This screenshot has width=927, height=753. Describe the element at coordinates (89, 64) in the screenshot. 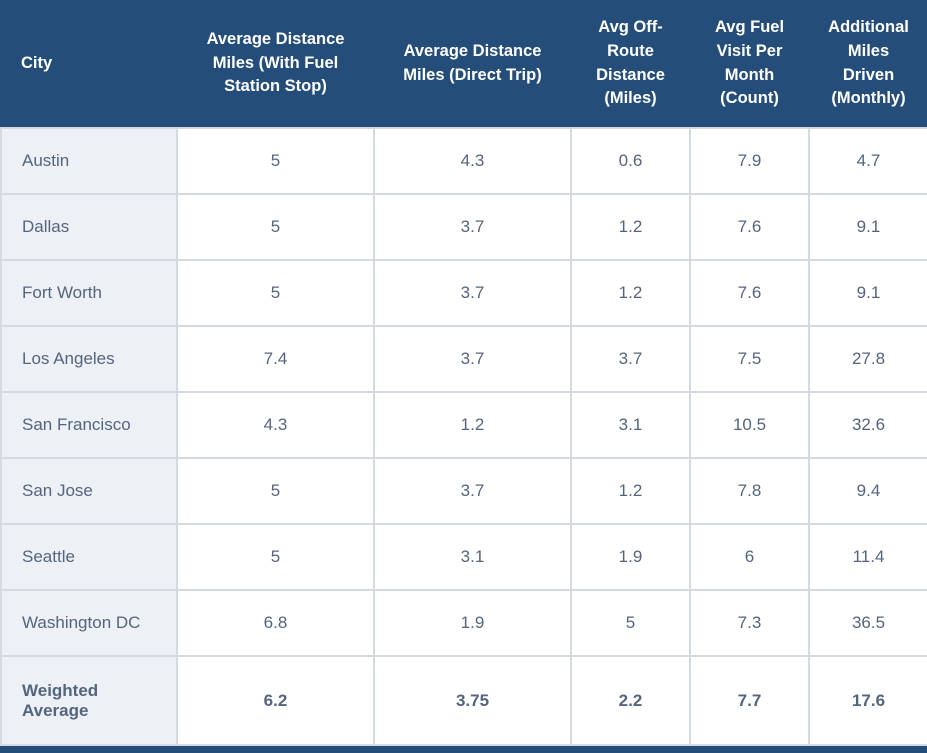

I see `column-header-city: City` at that location.